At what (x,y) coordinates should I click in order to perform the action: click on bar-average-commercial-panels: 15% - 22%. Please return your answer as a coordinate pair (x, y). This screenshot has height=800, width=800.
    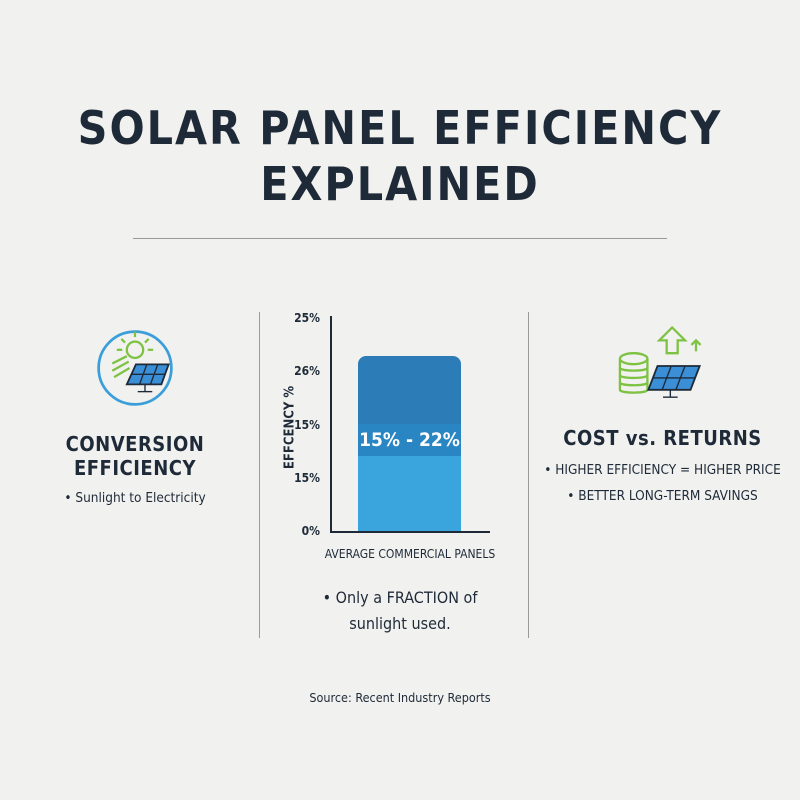
    Looking at the image, I should click on (409, 443).